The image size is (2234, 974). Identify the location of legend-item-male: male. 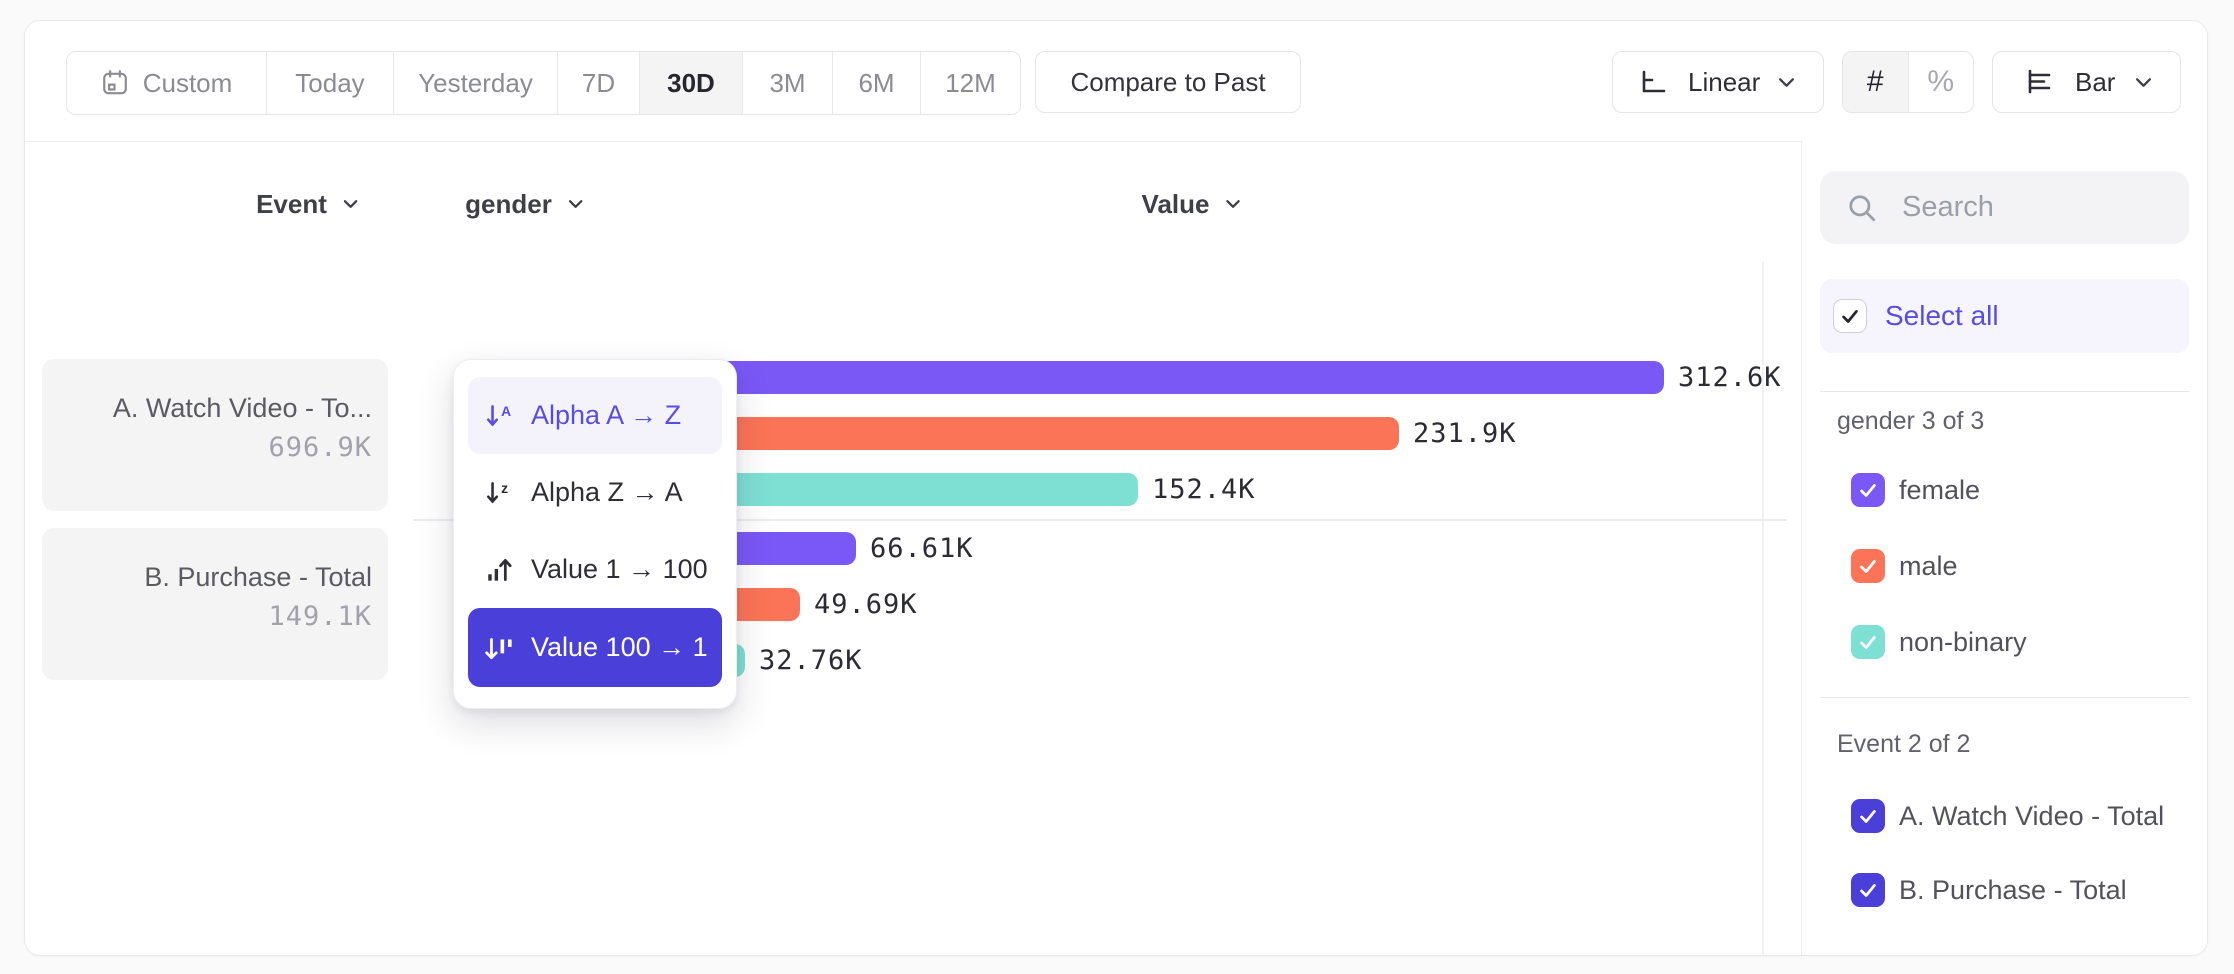
(2029, 566).